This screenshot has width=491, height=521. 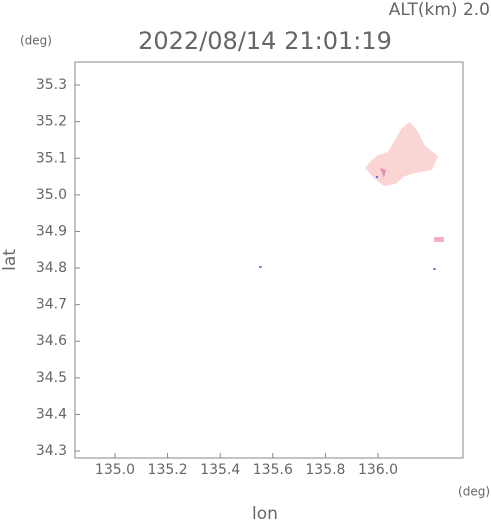 What do you see at coordinates (51, 451) in the screenshot?
I see `y-tick-label: 34.3` at bounding box center [51, 451].